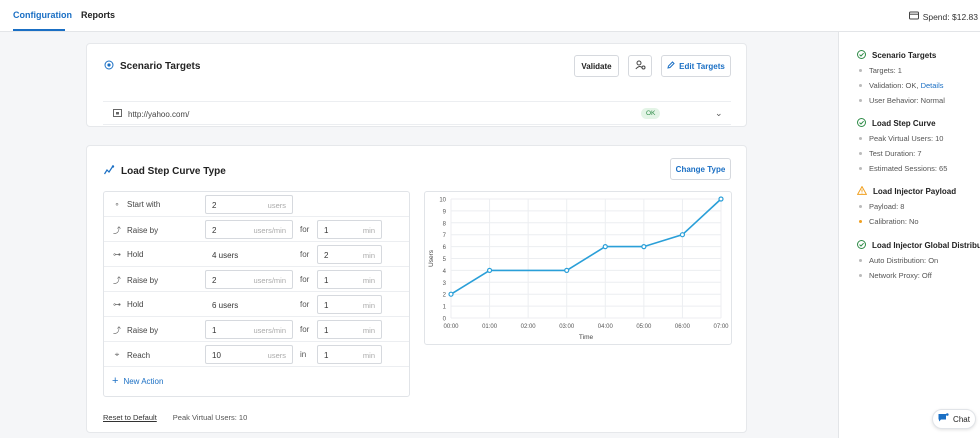 This screenshot has width=980, height=438. Describe the element at coordinates (586, 337) in the screenshot. I see `x-axis-label: Time` at that location.